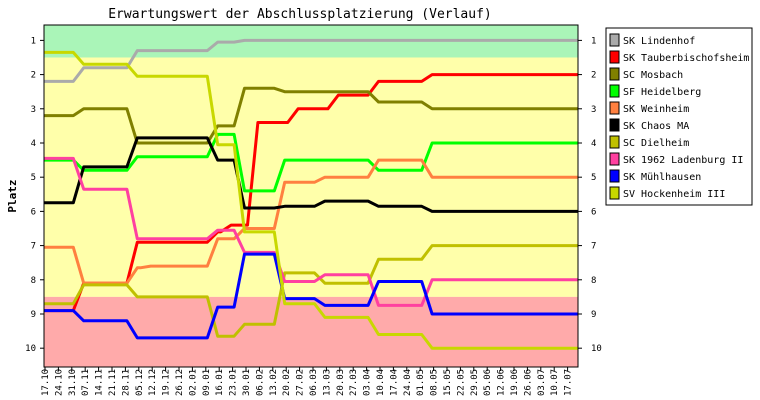 Image resolution: width=760 pixels, height=400 pixels. Describe the element at coordinates (12, 195) in the screenshot. I see `y-axis-label: Platz` at that location.